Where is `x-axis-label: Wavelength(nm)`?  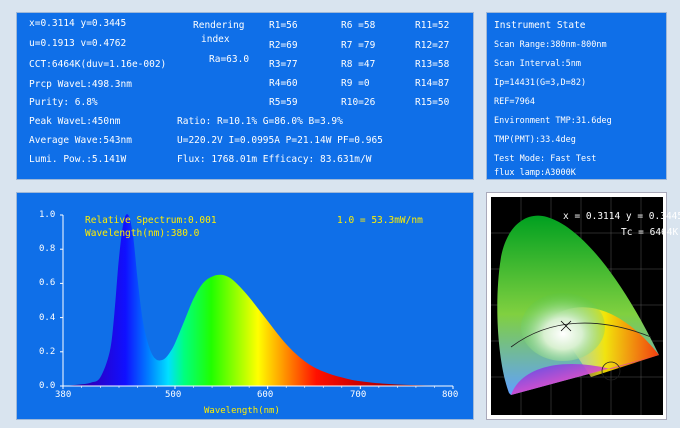
x-axis-label: Wavelength(nm) is located at coordinates (242, 411).